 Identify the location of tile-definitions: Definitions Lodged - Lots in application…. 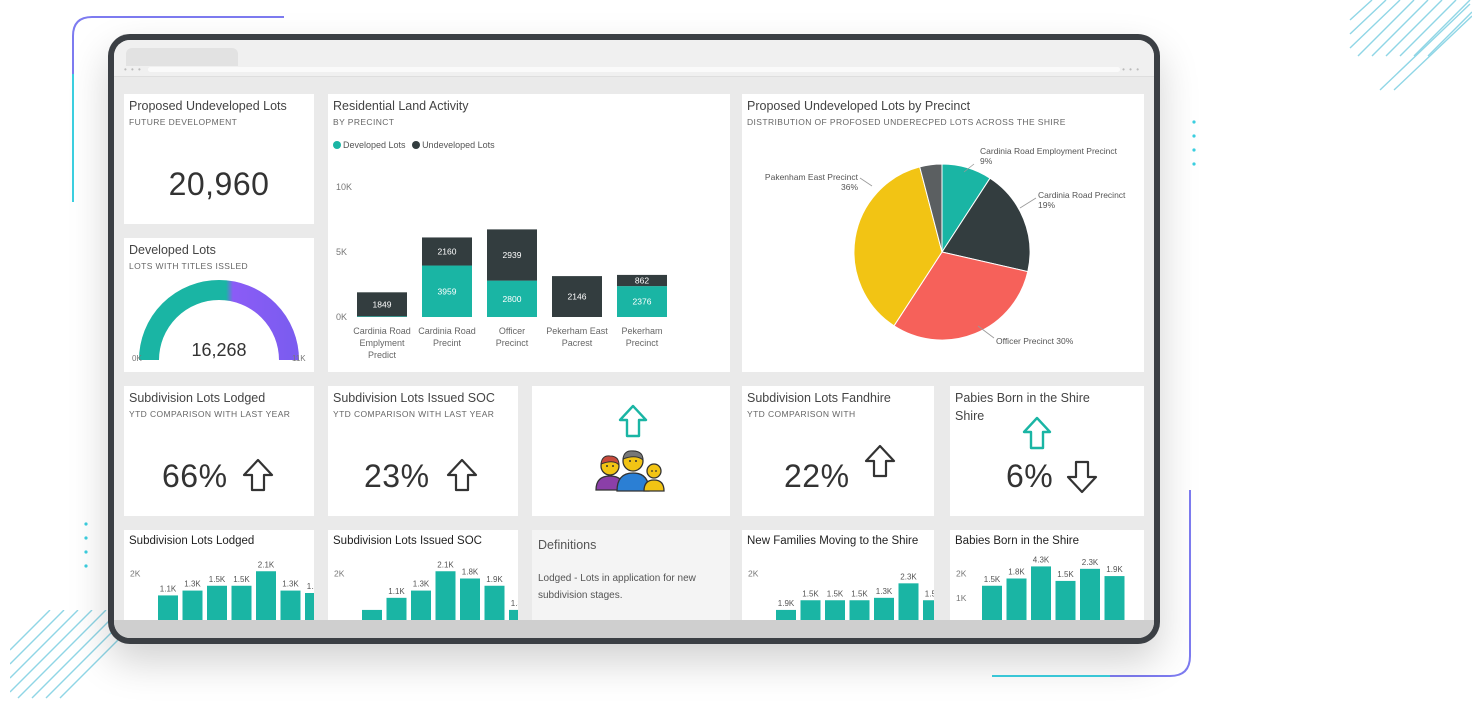
(631, 576).